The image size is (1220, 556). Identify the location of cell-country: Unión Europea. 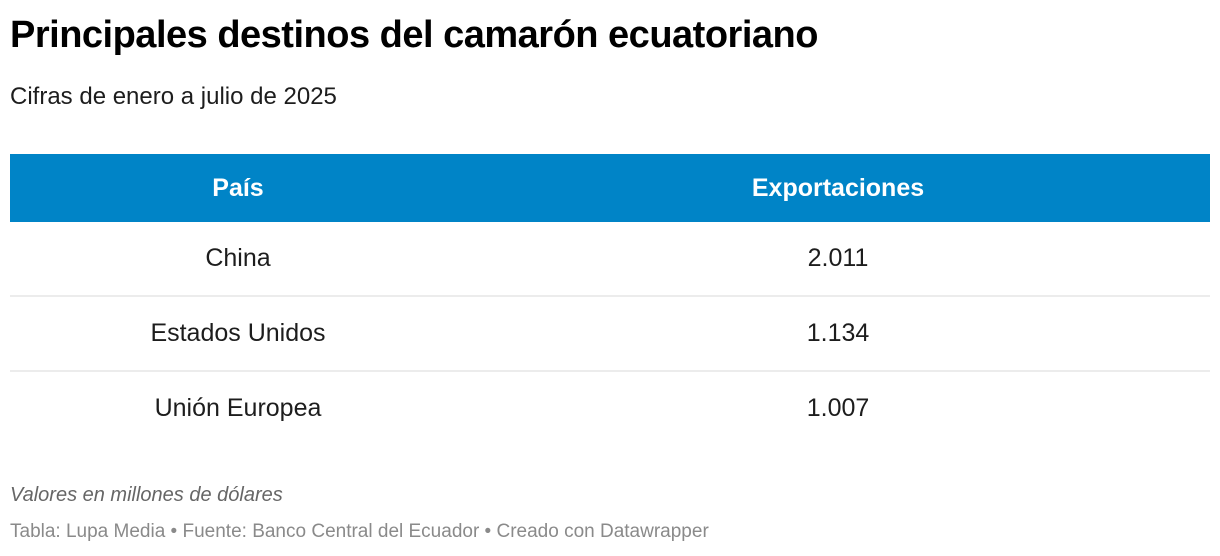
(238, 408).